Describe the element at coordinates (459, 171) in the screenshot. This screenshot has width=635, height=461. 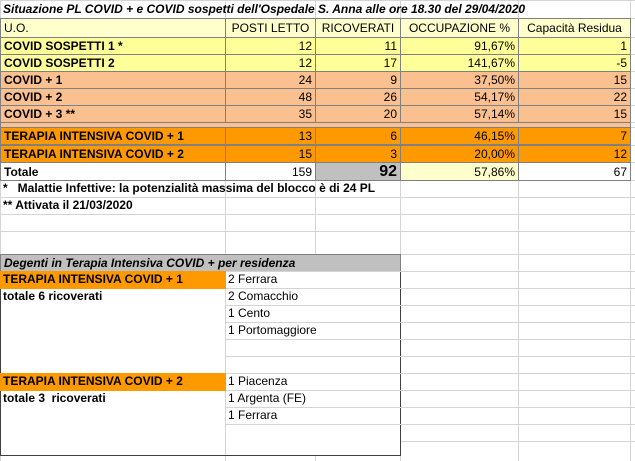
I see `total-cell: 57,86%` at that location.